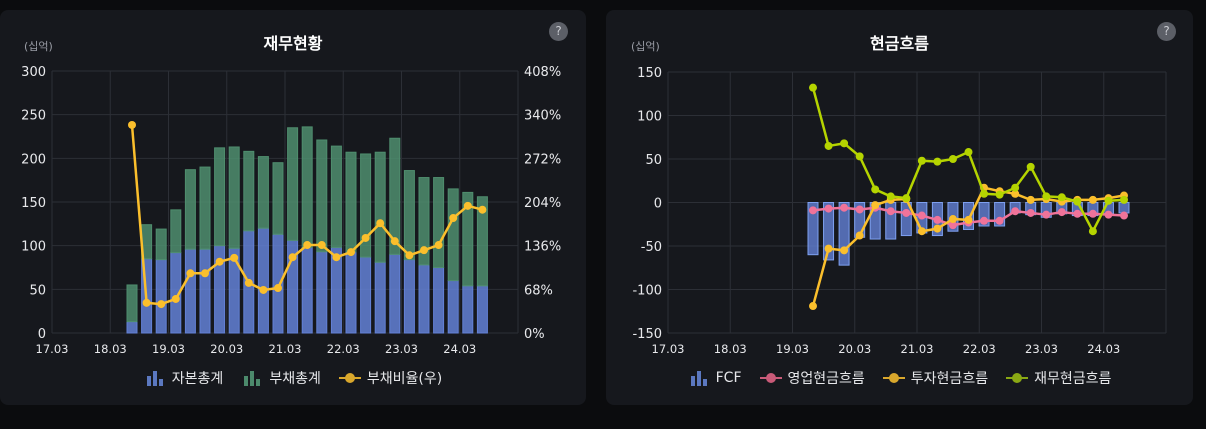 The width and height of the screenshot is (1206, 429). Describe the element at coordinates (390, 378) in the screenshot. I see `legend-item: 부채비율(우)` at that location.